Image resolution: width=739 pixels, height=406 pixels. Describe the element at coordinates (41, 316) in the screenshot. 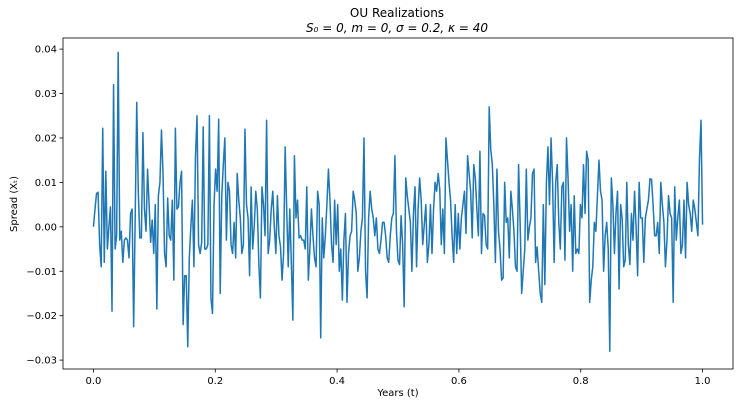

I see `y-tick-label: −0.02` at that location.